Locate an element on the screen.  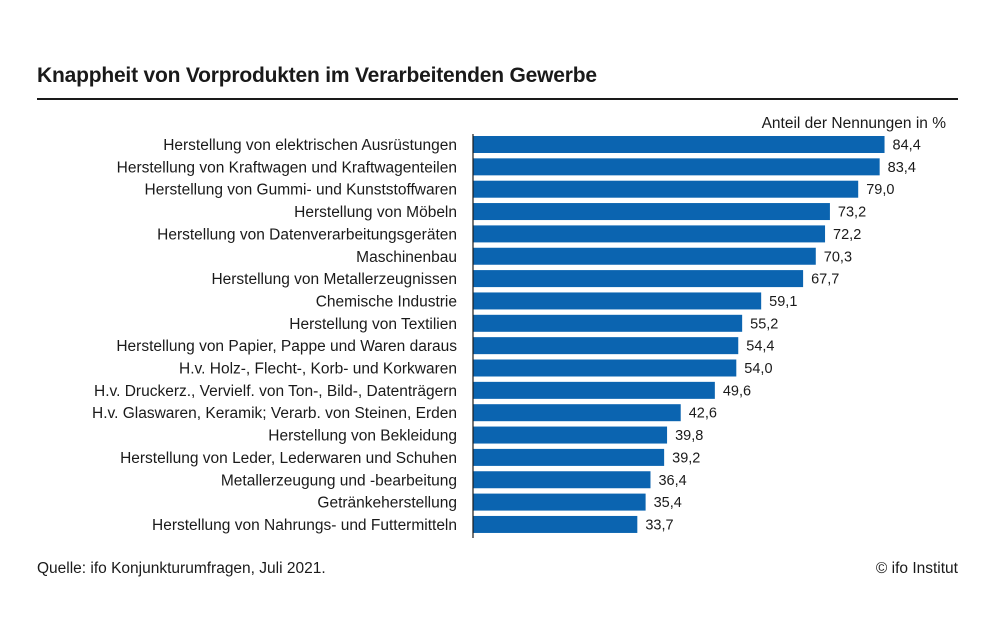
value-label: 67,7 is located at coordinates (825, 280).